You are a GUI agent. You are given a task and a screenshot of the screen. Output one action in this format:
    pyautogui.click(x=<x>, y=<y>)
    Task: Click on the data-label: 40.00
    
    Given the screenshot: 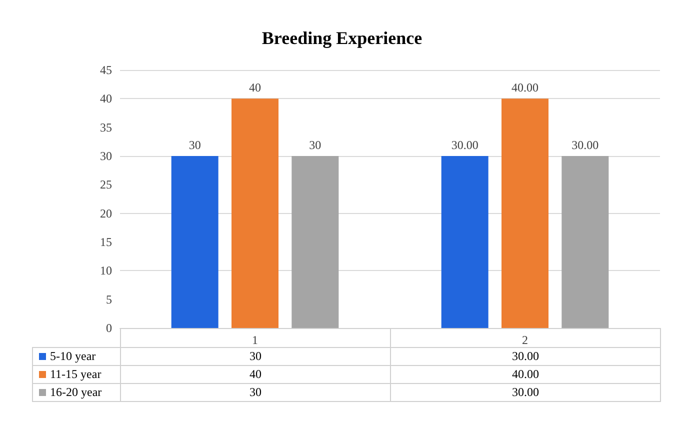 What is the action you would take?
    pyautogui.click(x=525, y=375)
    